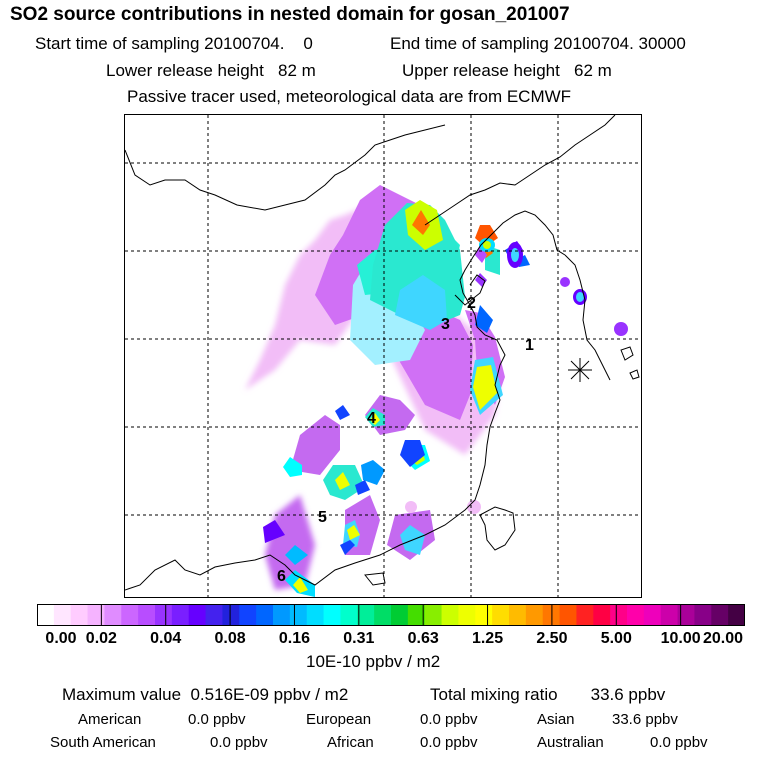 The height and width of the screenshot is (768, 768). I want to click on colorbar-tick-label: 10.00, so click(680, 638).